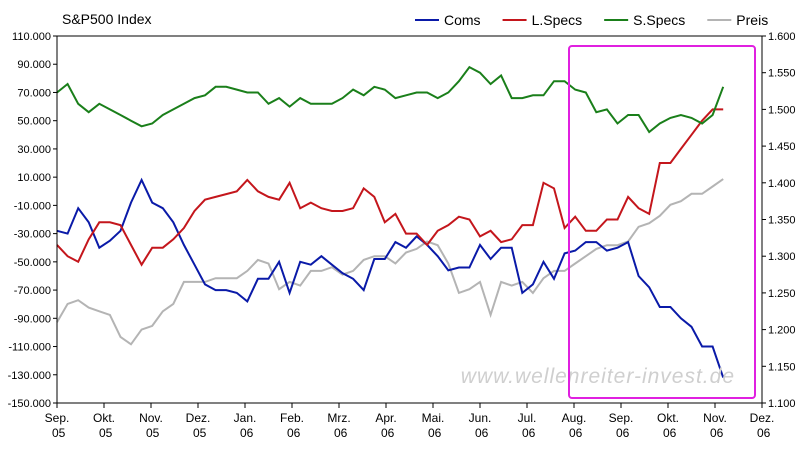  I want to click on x-tick-label: Apr. 06, so click(385, 425).